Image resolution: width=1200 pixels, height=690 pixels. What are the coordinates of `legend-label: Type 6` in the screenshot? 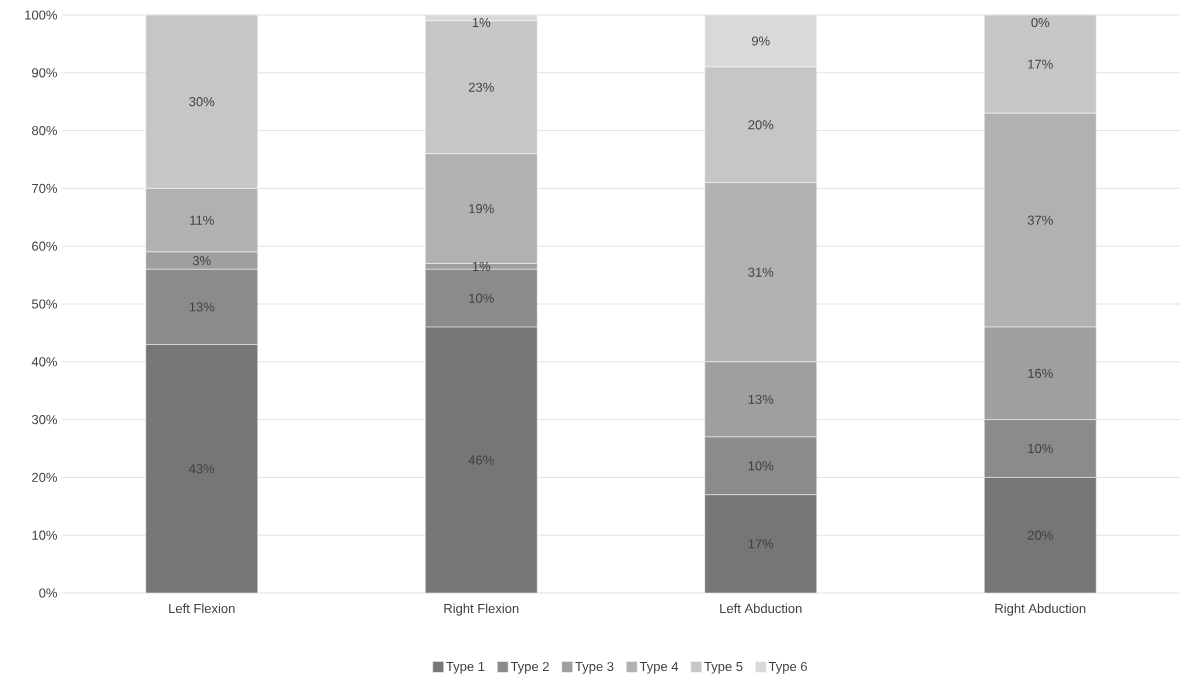 It's located at (787, 667).